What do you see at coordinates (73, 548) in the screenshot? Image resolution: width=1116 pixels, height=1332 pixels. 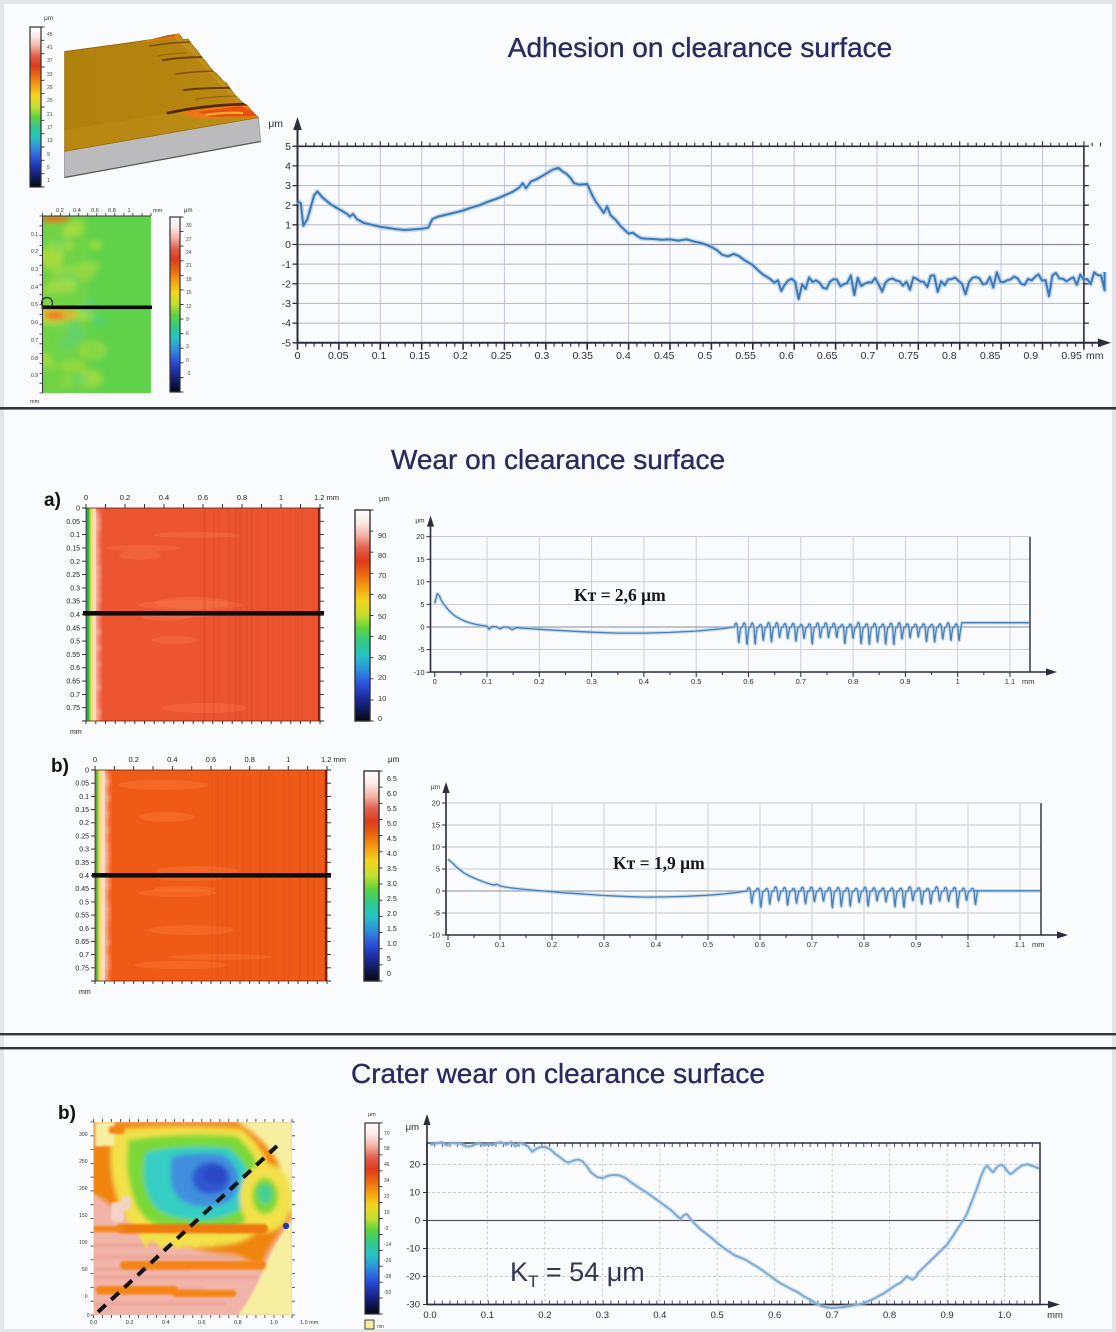 I see `svg-text: 0.15` at bounding box center [73, 548].